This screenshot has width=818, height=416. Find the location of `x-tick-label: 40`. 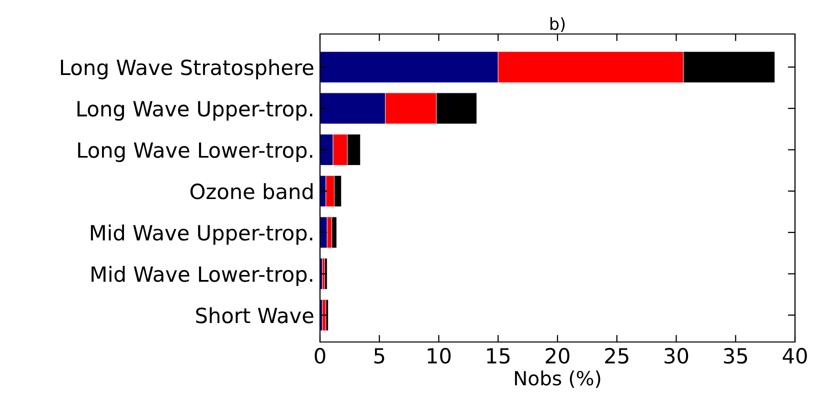

x-tick-label: 40 is located at coordinates (794, 356).